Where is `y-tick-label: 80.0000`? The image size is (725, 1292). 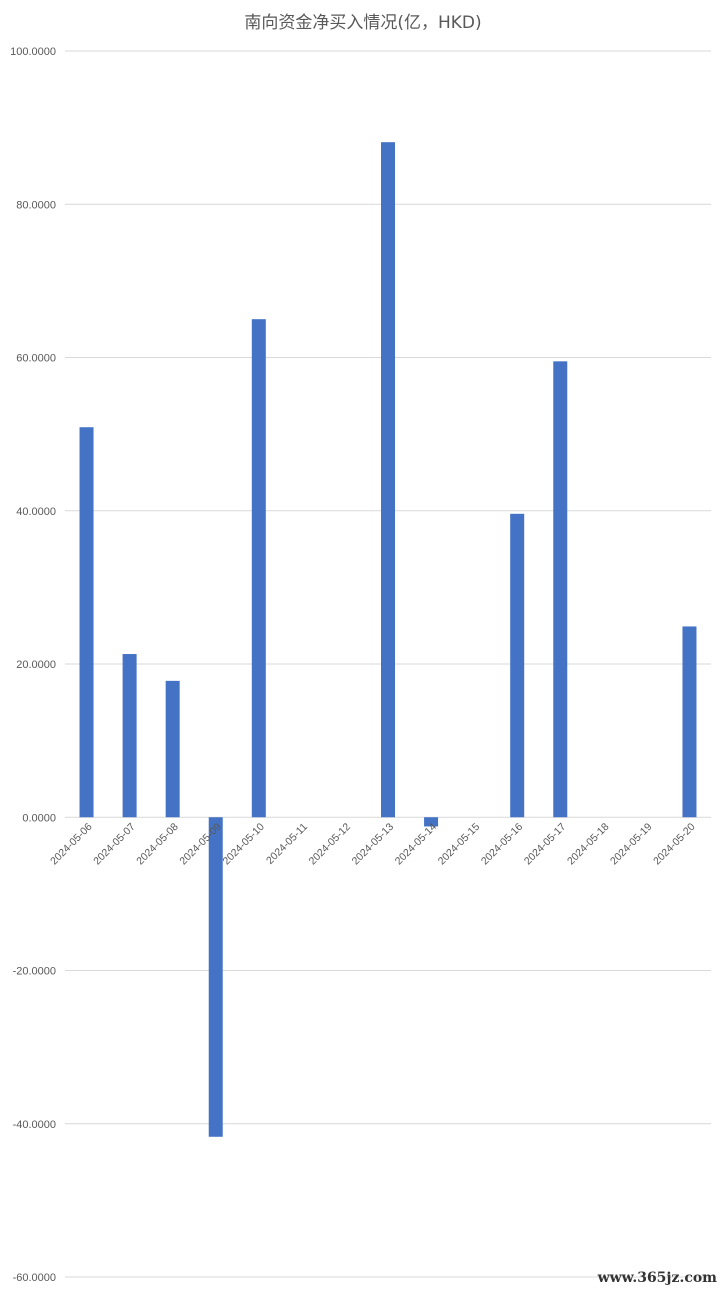
y-tick-label: 80.0000 is located at coordinates (36, 205).